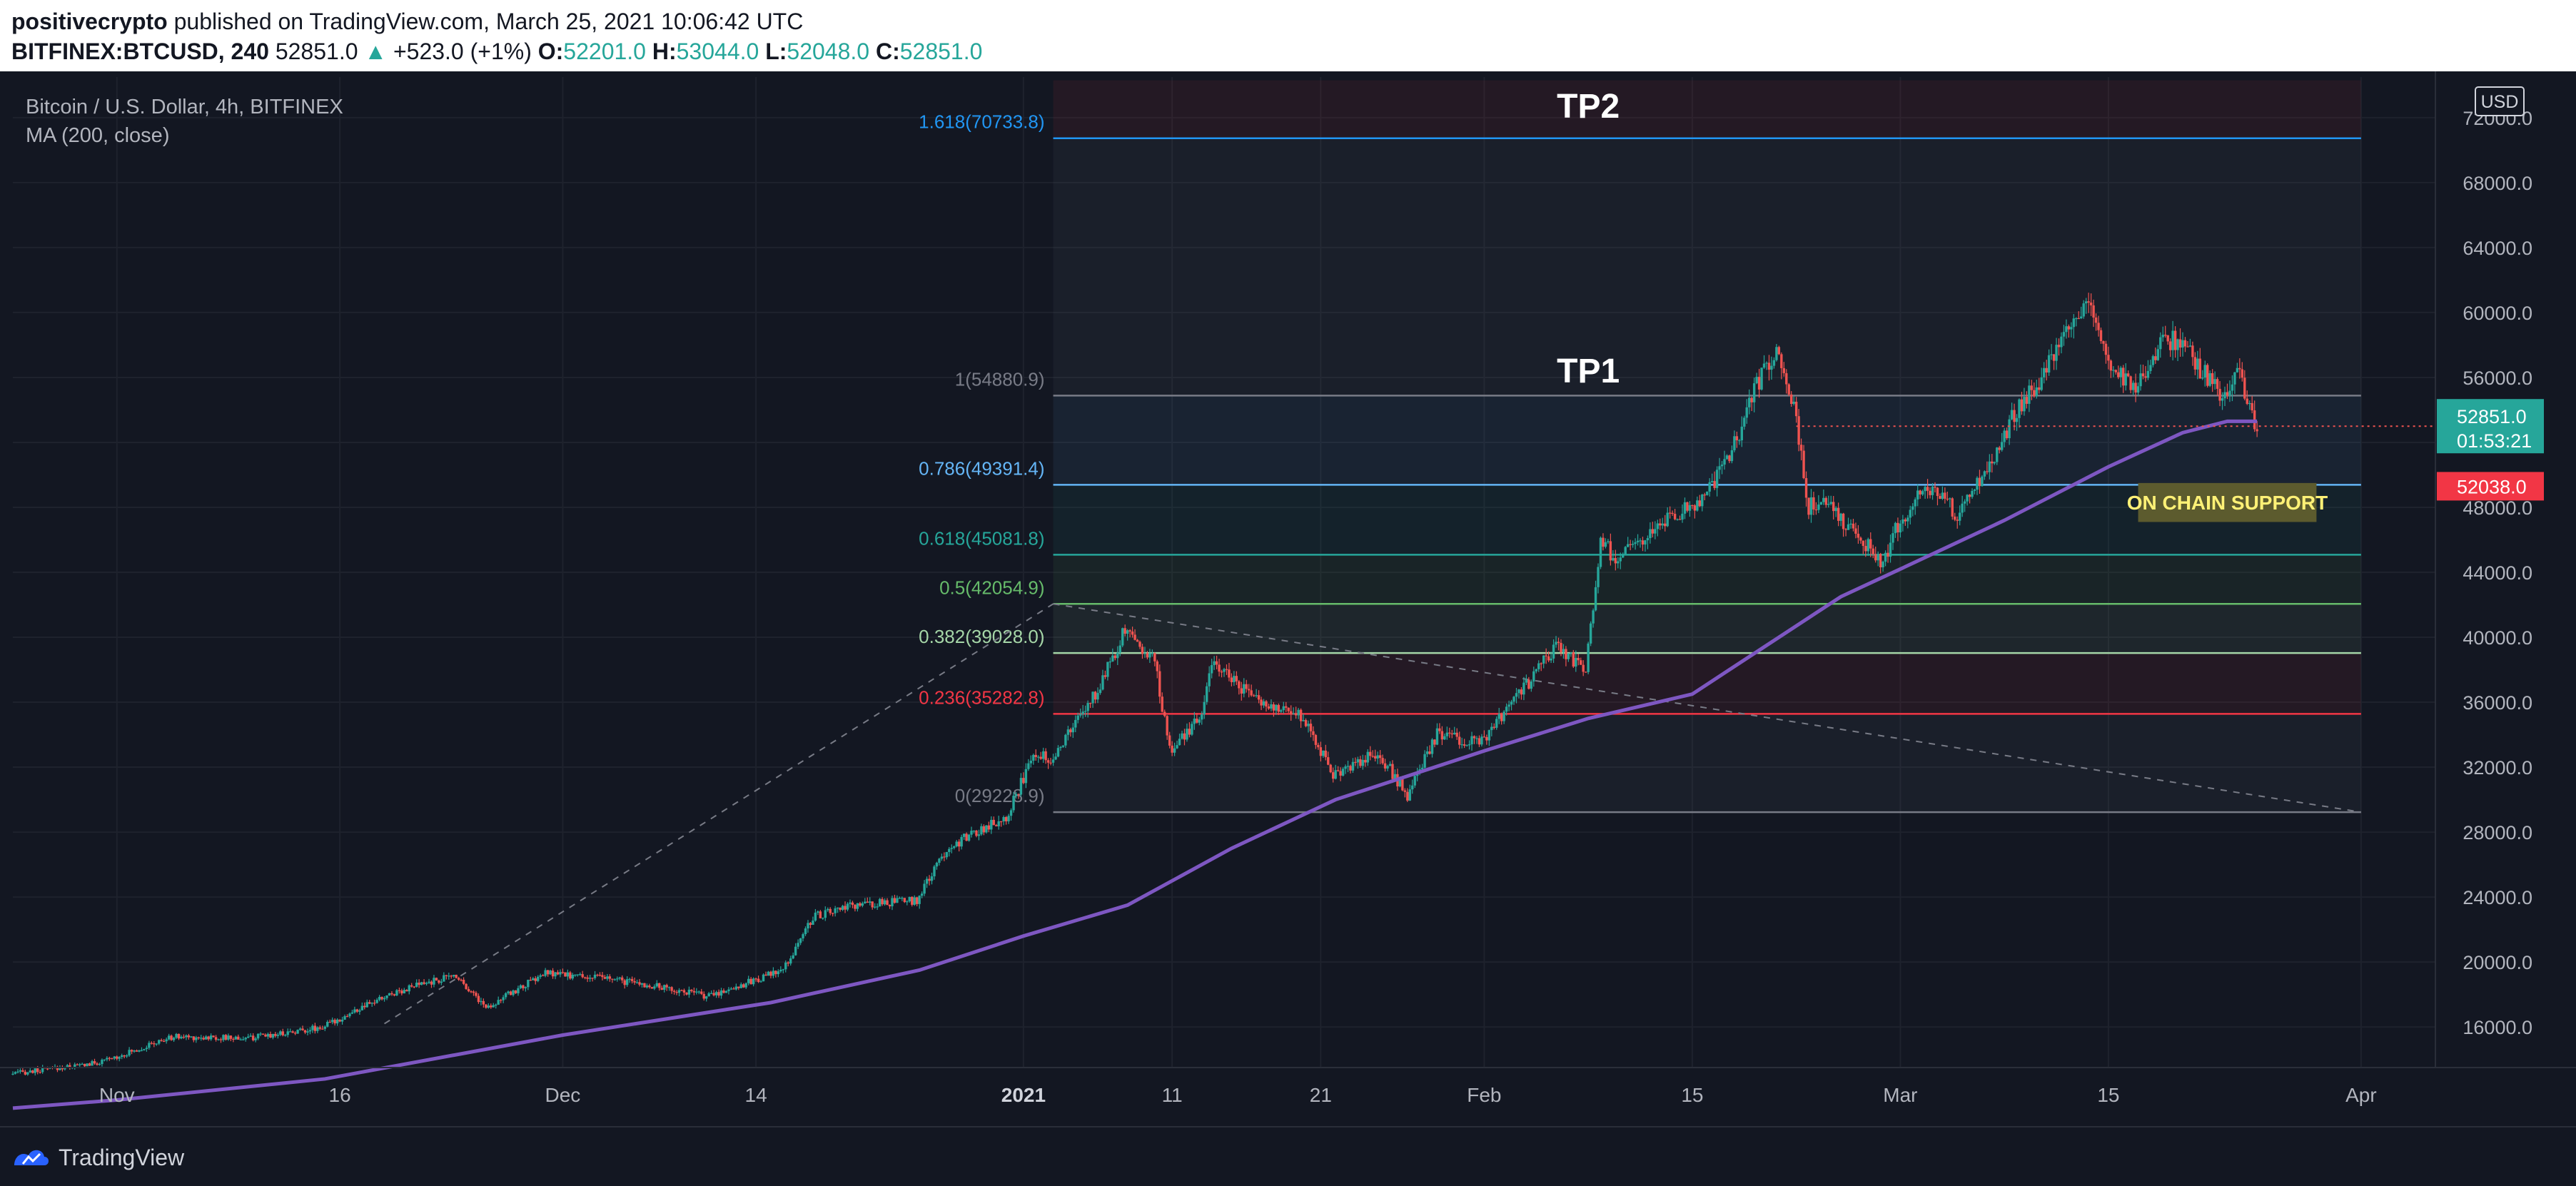 This screenshot has width=2576, height=1186. What do you see at coordinates (184, 107) in the screenshot?
I see `legend-title: Bitcoin / U.S. Dollar, 4h, BITFINEX` at bounding box center [184, 107].